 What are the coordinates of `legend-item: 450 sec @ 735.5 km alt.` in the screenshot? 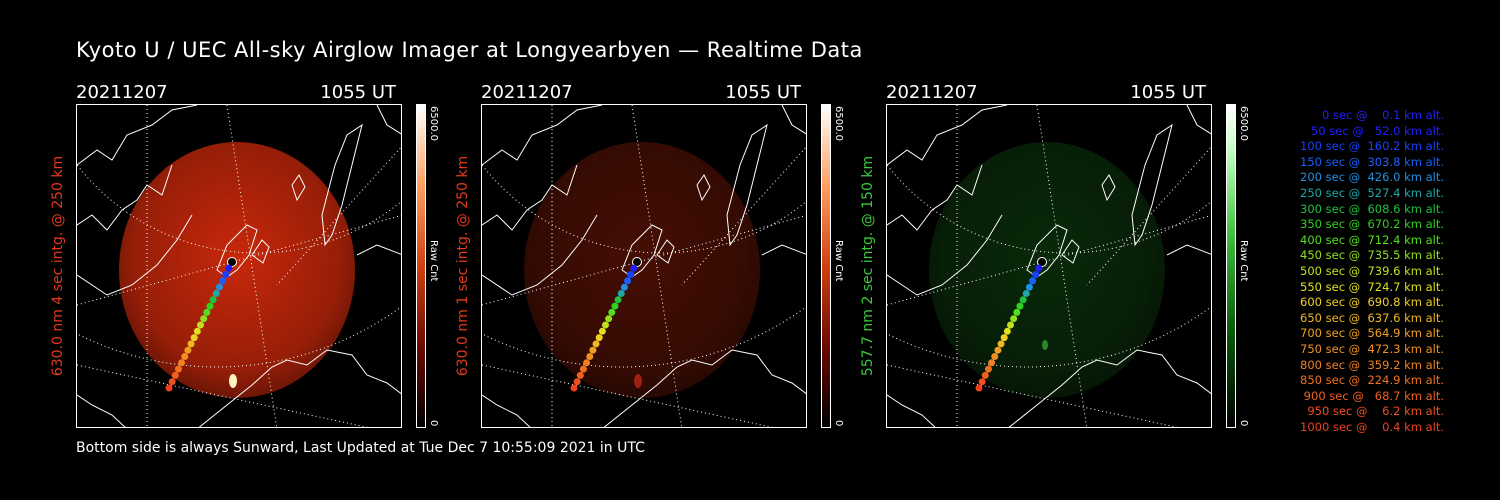 It's located at (1370, 255).